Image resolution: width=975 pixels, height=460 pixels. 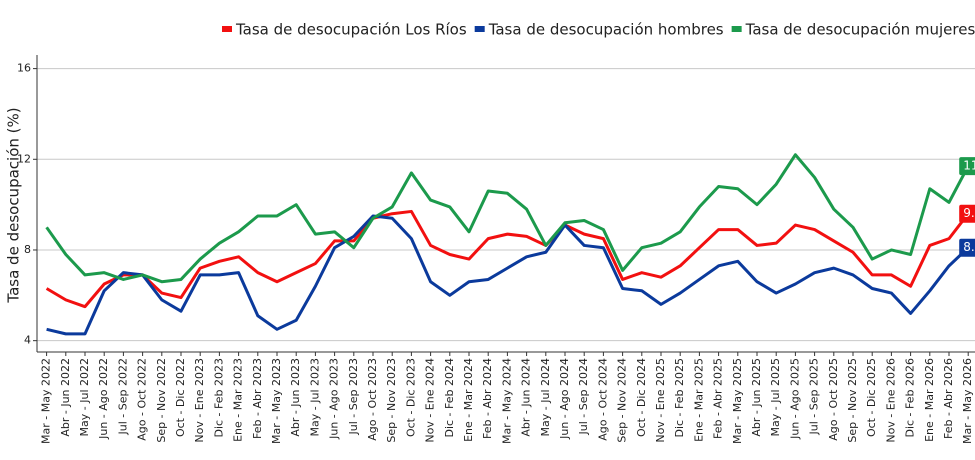 What do you see at coordinates (660, 400) in the screenshot?
I see `x-tick-label: Nov - Ene 2025` at bounding box center [660, 400].